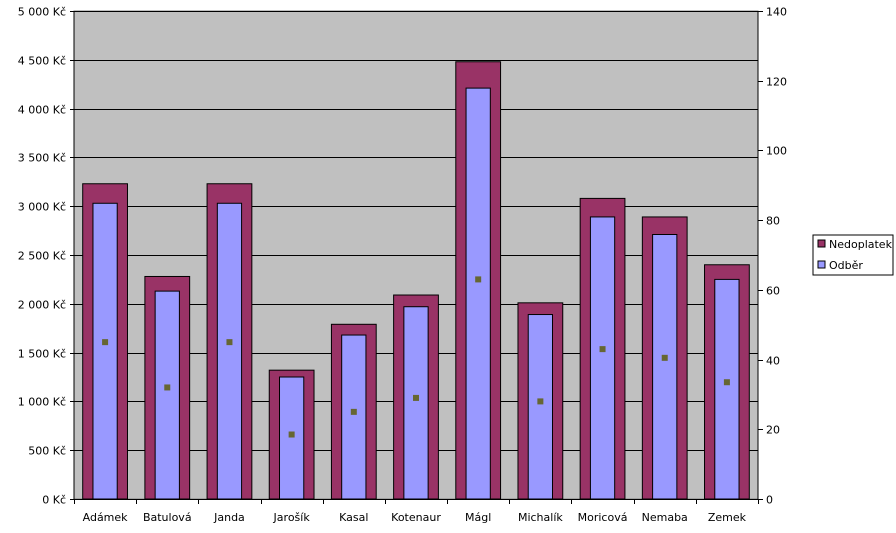 This screenshot has width=896, height=533. What do you see at coordinates (42, 110) in the screenshot?
I see `left-tick-label: 4 000 Kč` at bounding box center [42, 110].